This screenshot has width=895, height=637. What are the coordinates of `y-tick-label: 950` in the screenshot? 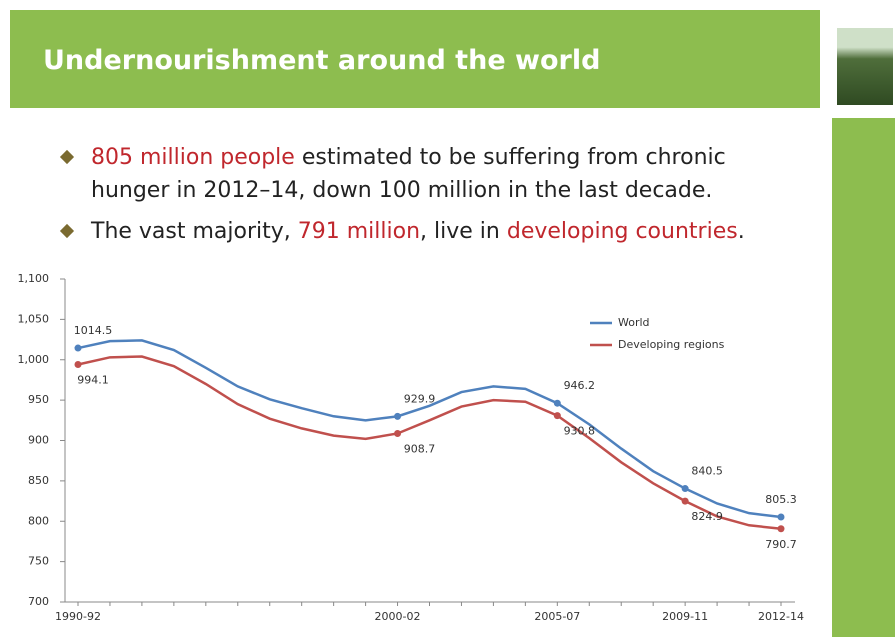 It's located at (38, 399).